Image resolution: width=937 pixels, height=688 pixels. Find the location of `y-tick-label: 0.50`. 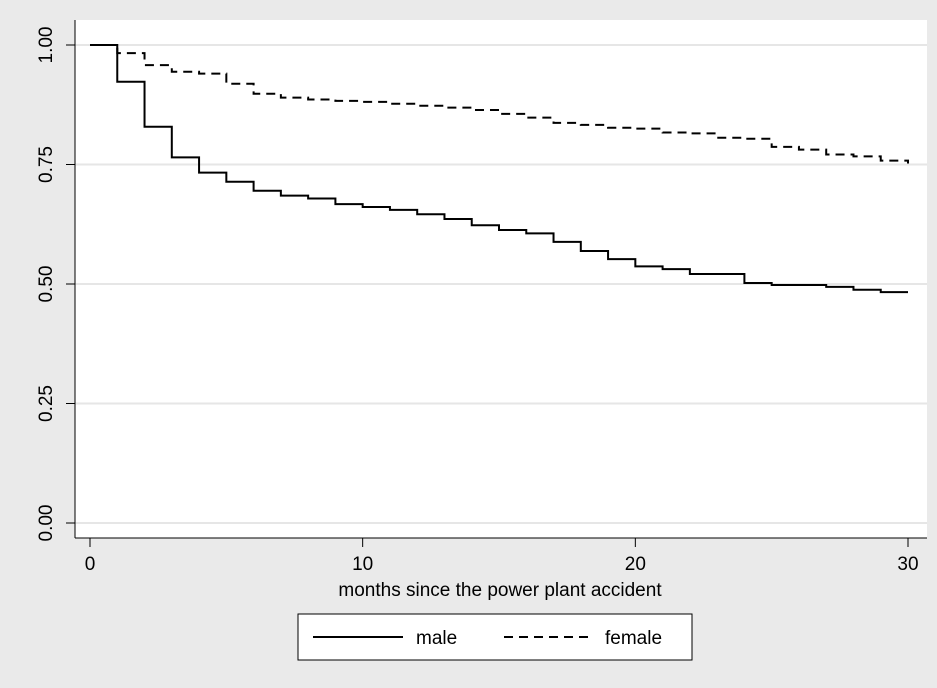

y-tick-label: 0.50 is located at coordinates (46, 284).